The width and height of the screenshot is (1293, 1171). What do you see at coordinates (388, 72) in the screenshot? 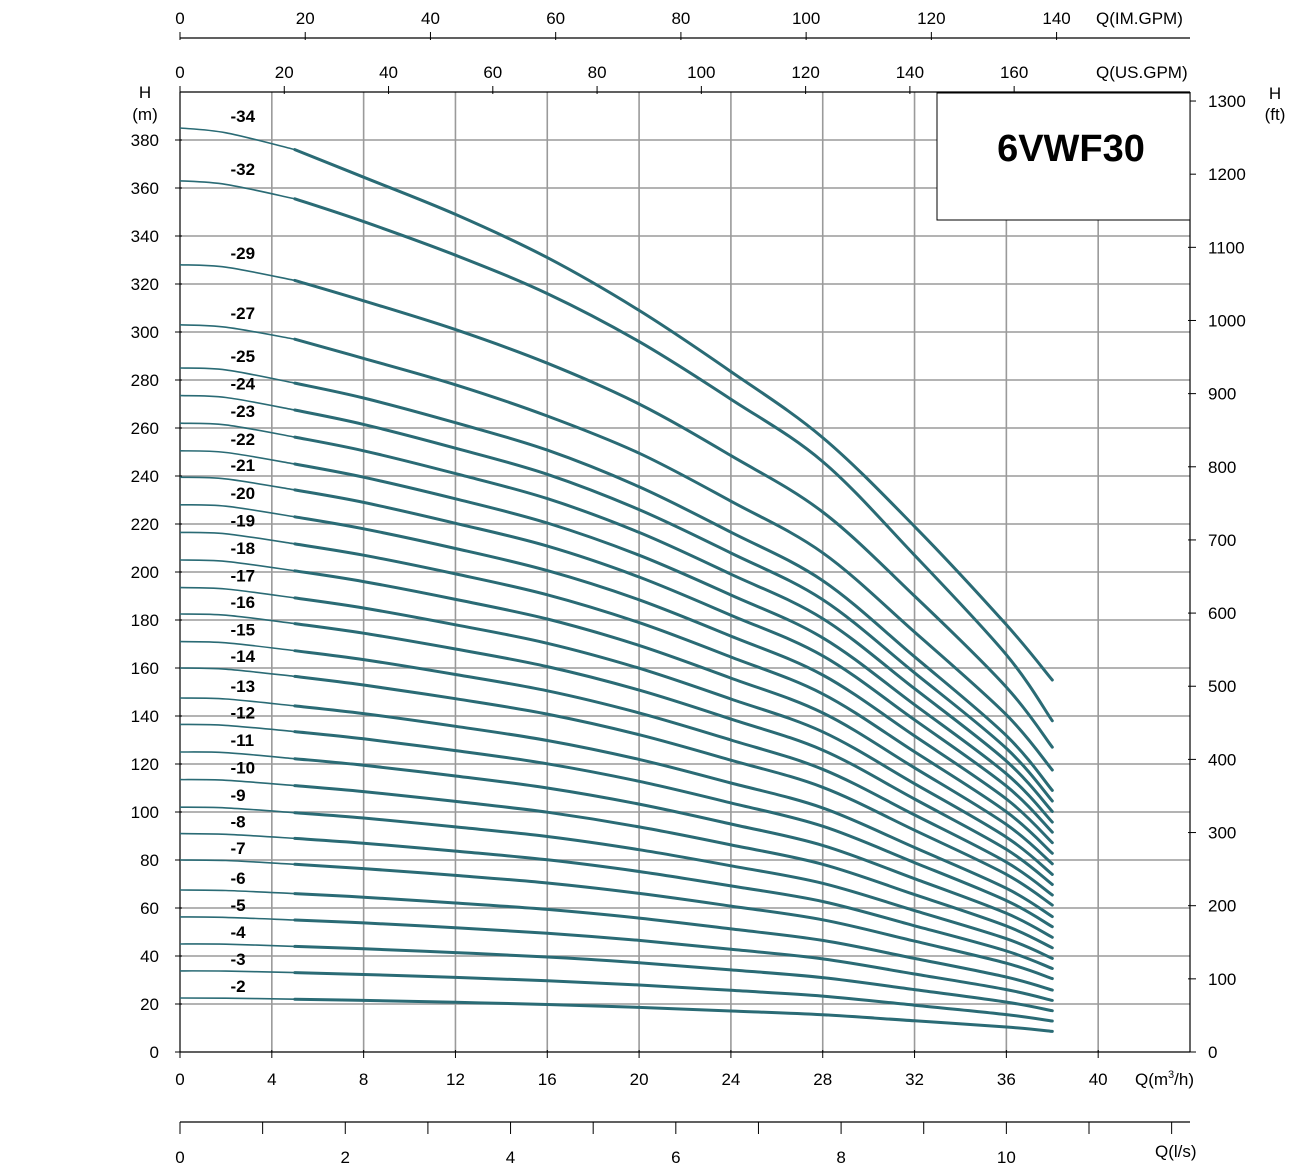
I see `us-gpm-tick-label: 40` at bounding box center [388, 72].